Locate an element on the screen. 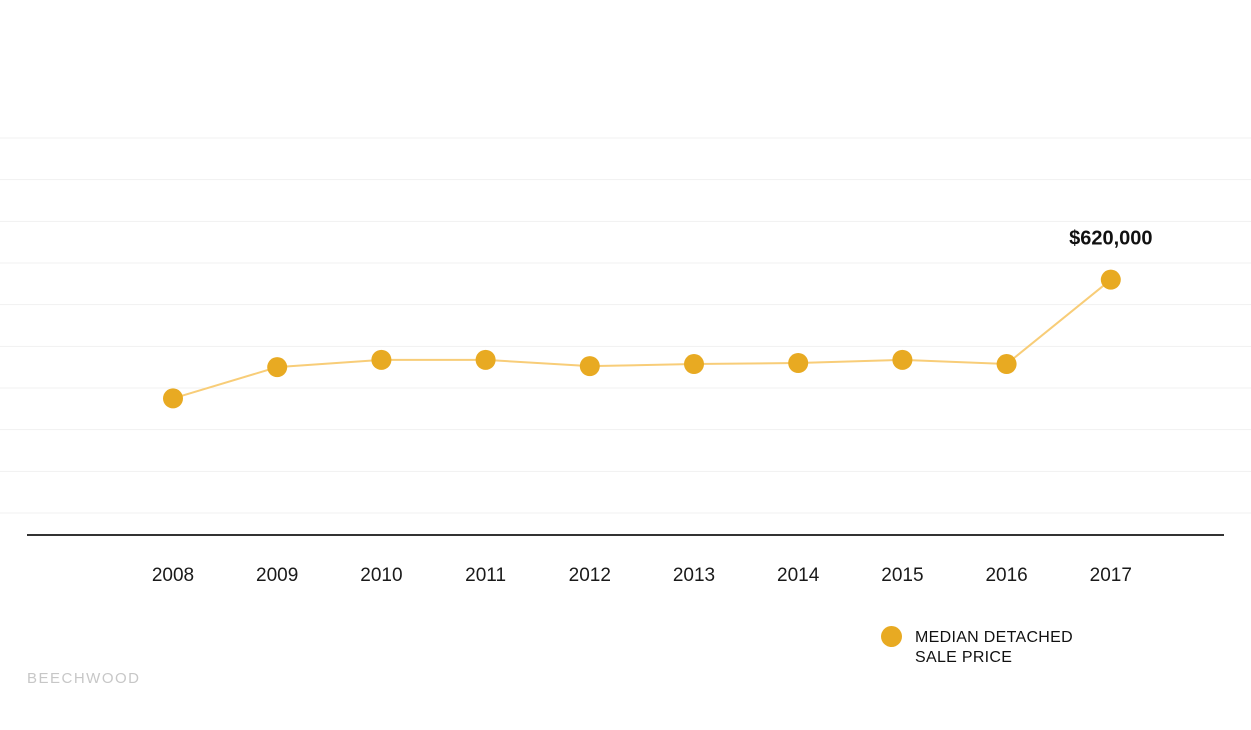  x-tick-label: 2008 is located at coordinates (173, 575).